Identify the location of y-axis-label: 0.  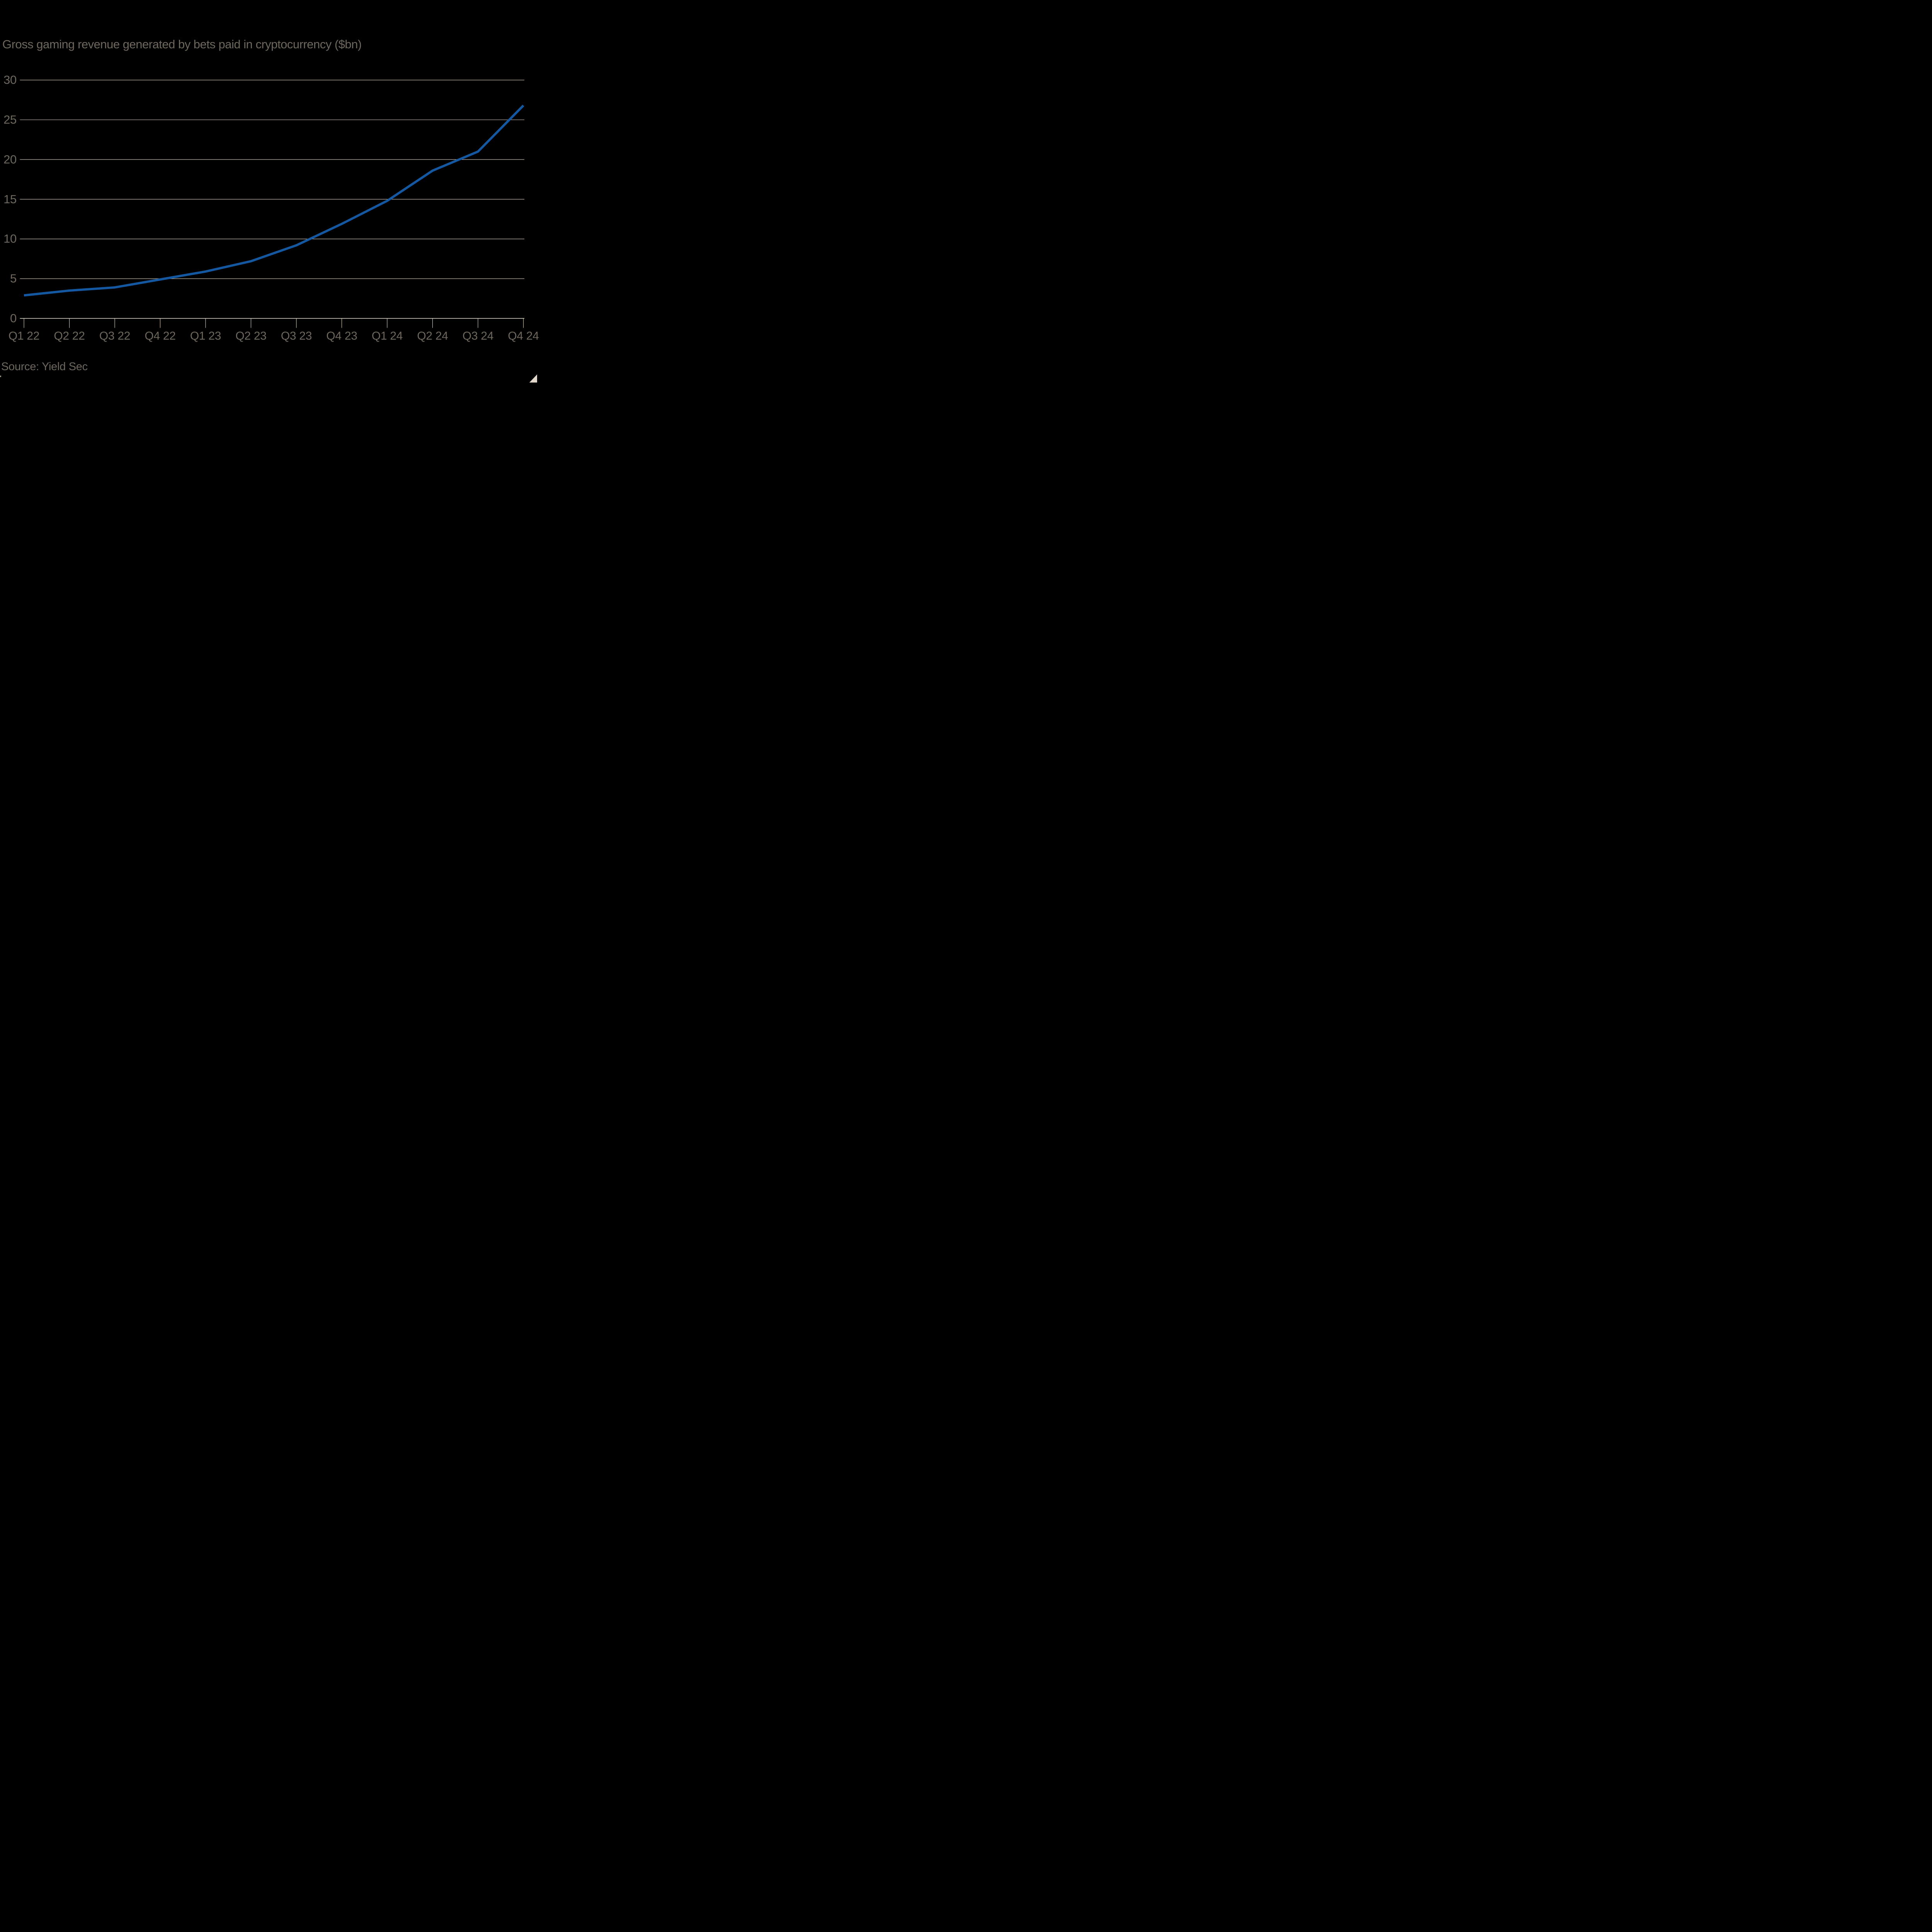
(13, 318).